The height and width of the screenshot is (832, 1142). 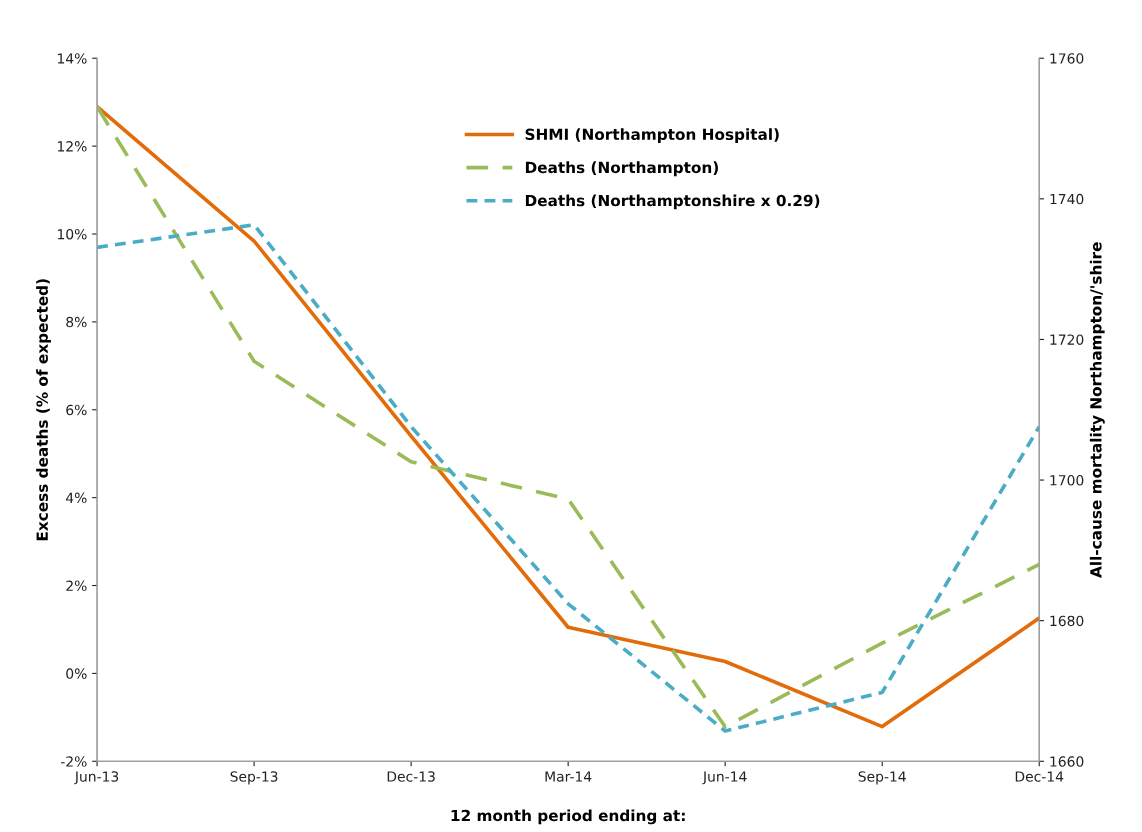 I want to click on x-tick-label: Sep-14, so click(x=882, y=778).